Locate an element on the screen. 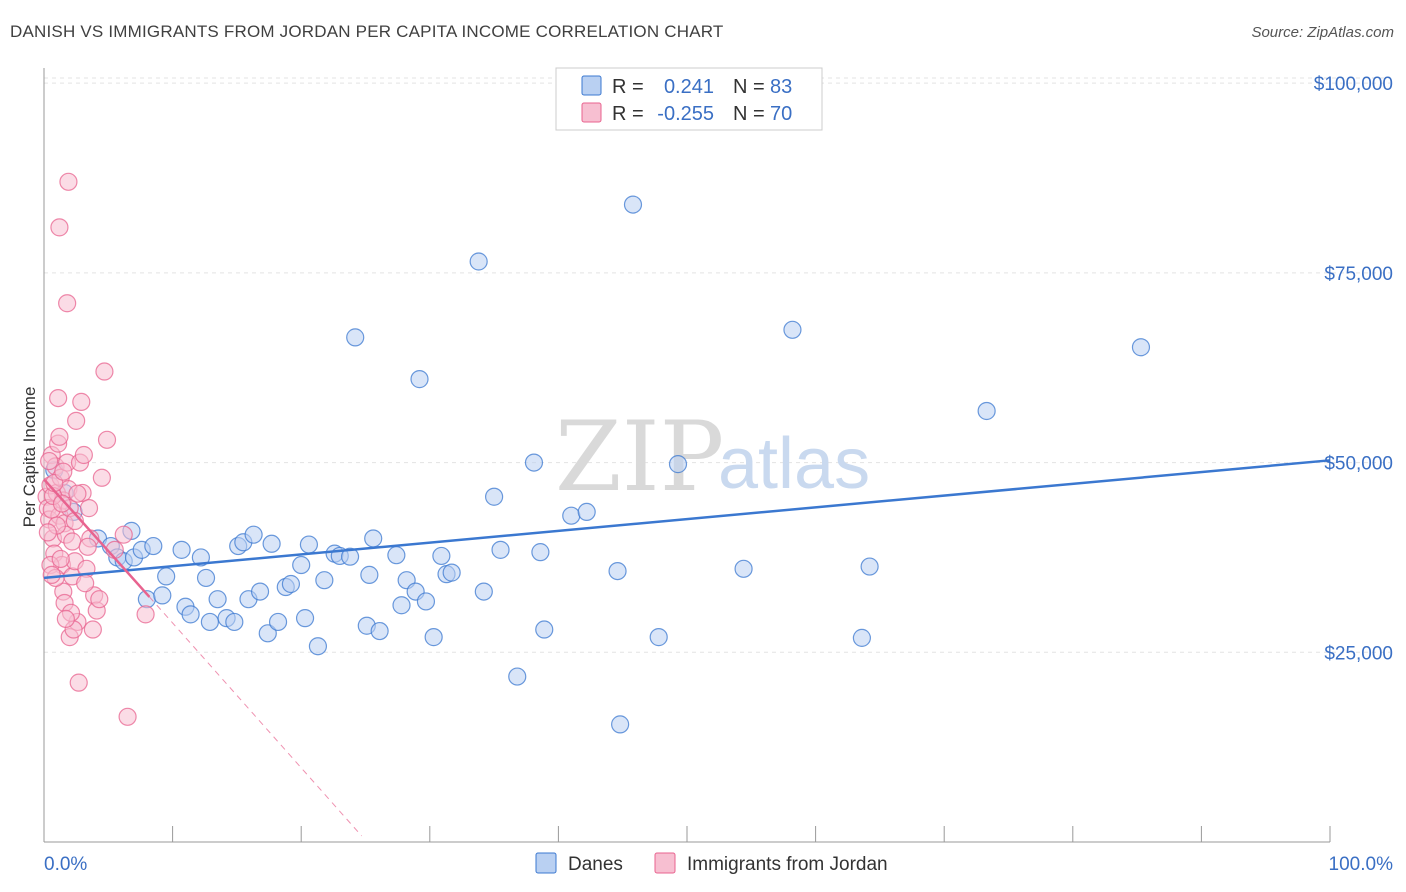 Image resolution: width=1406 pixels, height=892 pixels. x-tick-labels: 0.0% 100.0% is located at coordinates (718, 864).